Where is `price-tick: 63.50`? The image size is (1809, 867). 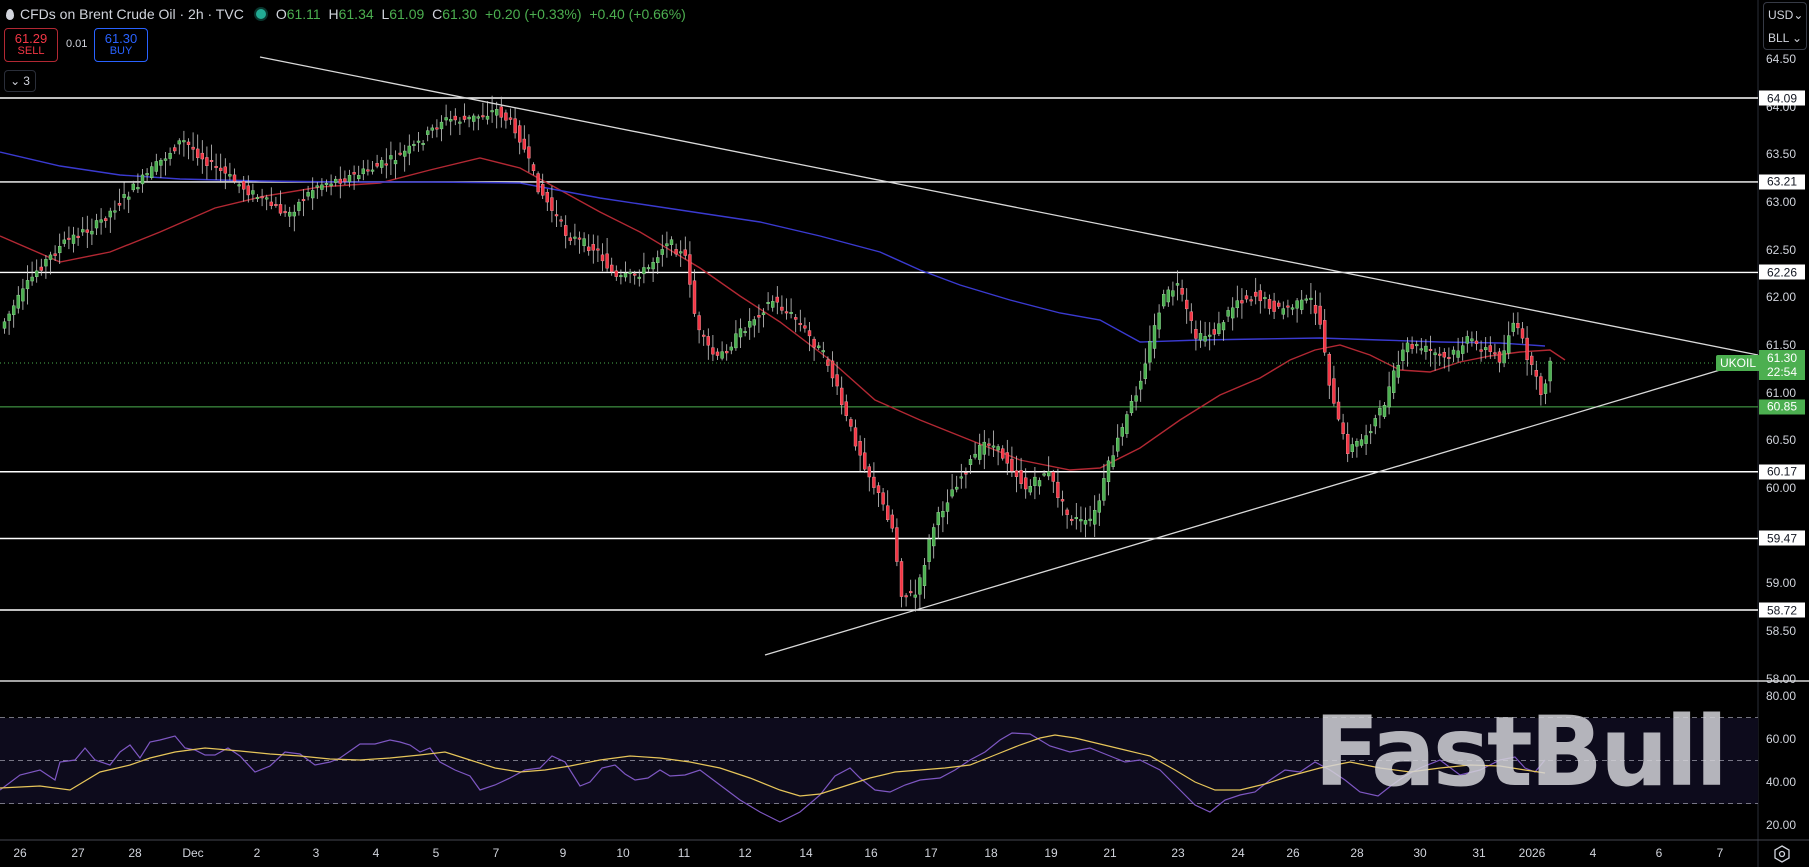 price-tick: 63.50 is located at coordinates (1781, 154).